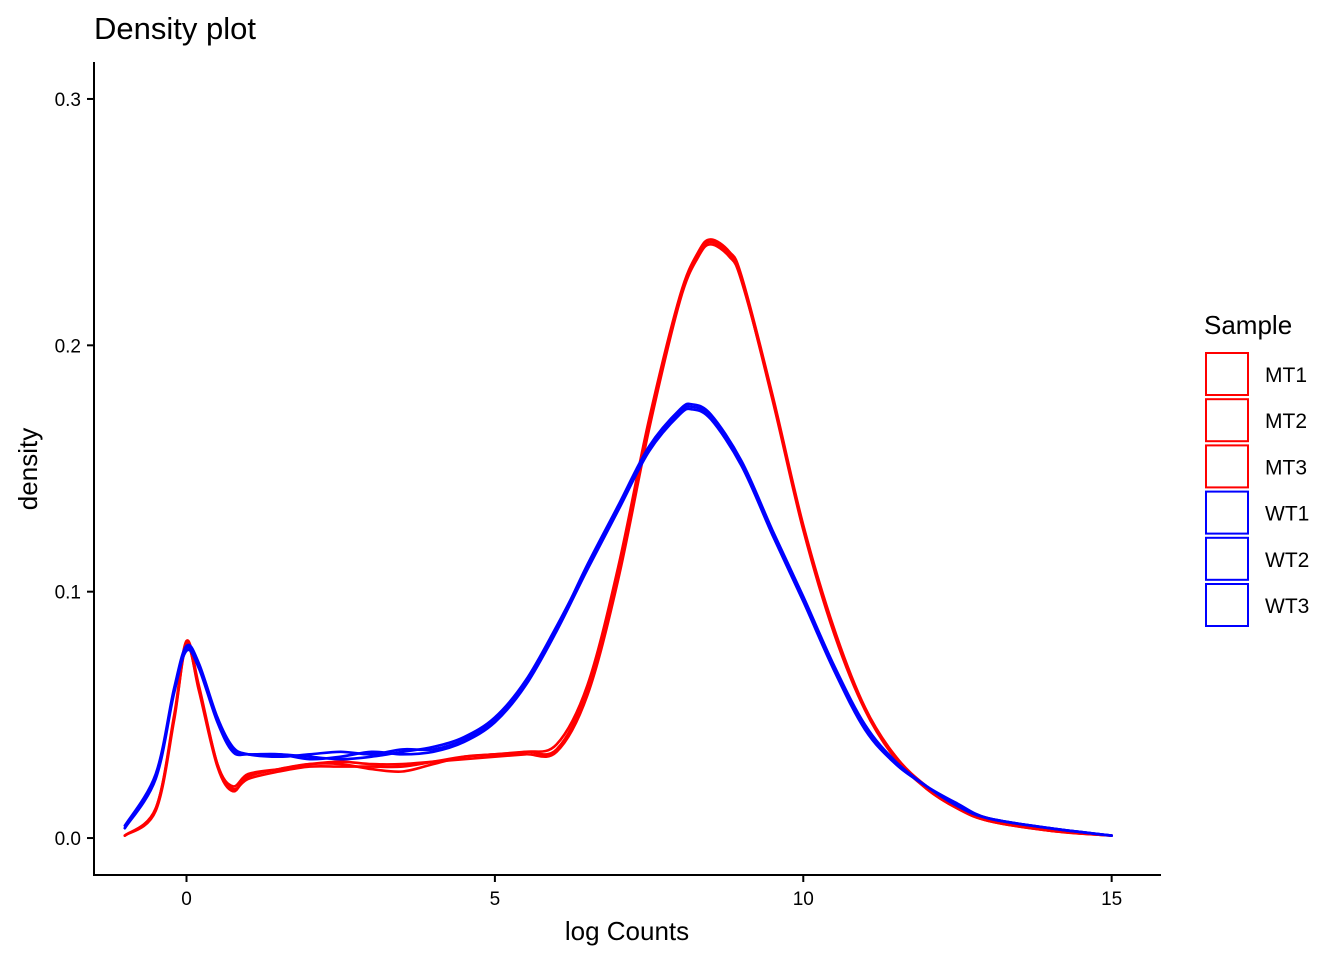 This screenshot has width=1344, height=960. What do you see at coordinates (1286, 467) in the screenshot?
I see `legend-label: MT3` at bounding box center [1286, 467].